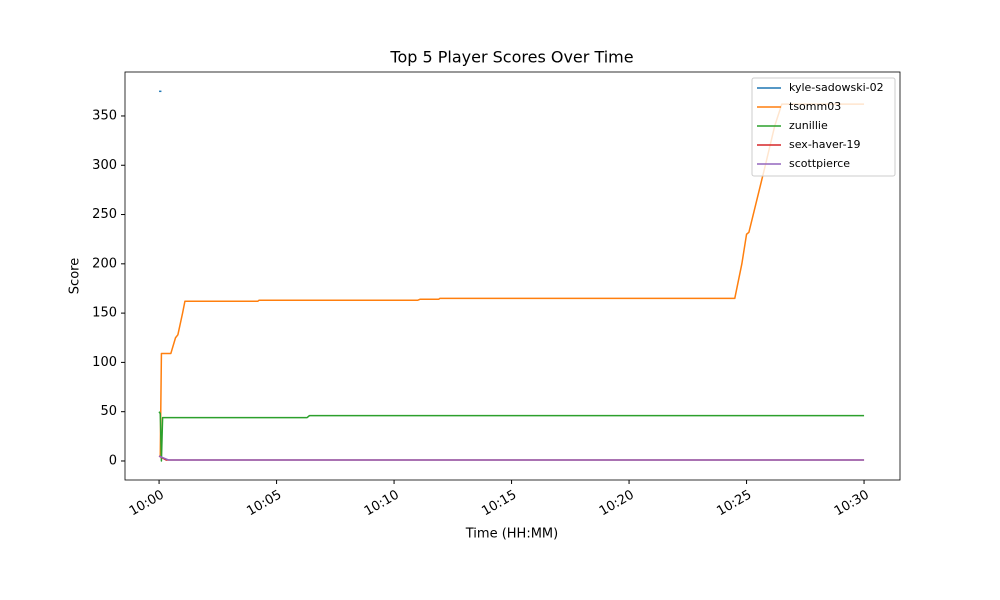  Describe the element at coordinates (815, 106) in the screenshot. I see `legend-label: tsomm03` at that location.